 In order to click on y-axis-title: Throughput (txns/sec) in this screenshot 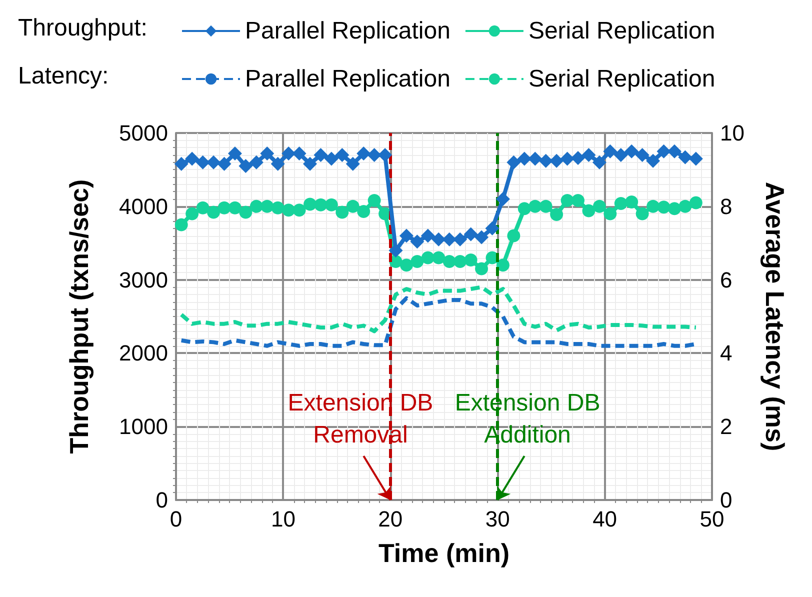, I will do `click(79, 316)`.